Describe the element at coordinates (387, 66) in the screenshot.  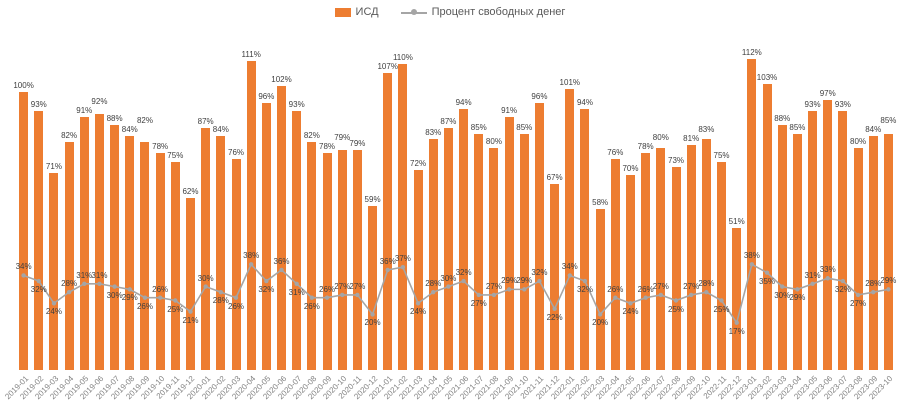
I see `bar-value-label: 107%` at that location.